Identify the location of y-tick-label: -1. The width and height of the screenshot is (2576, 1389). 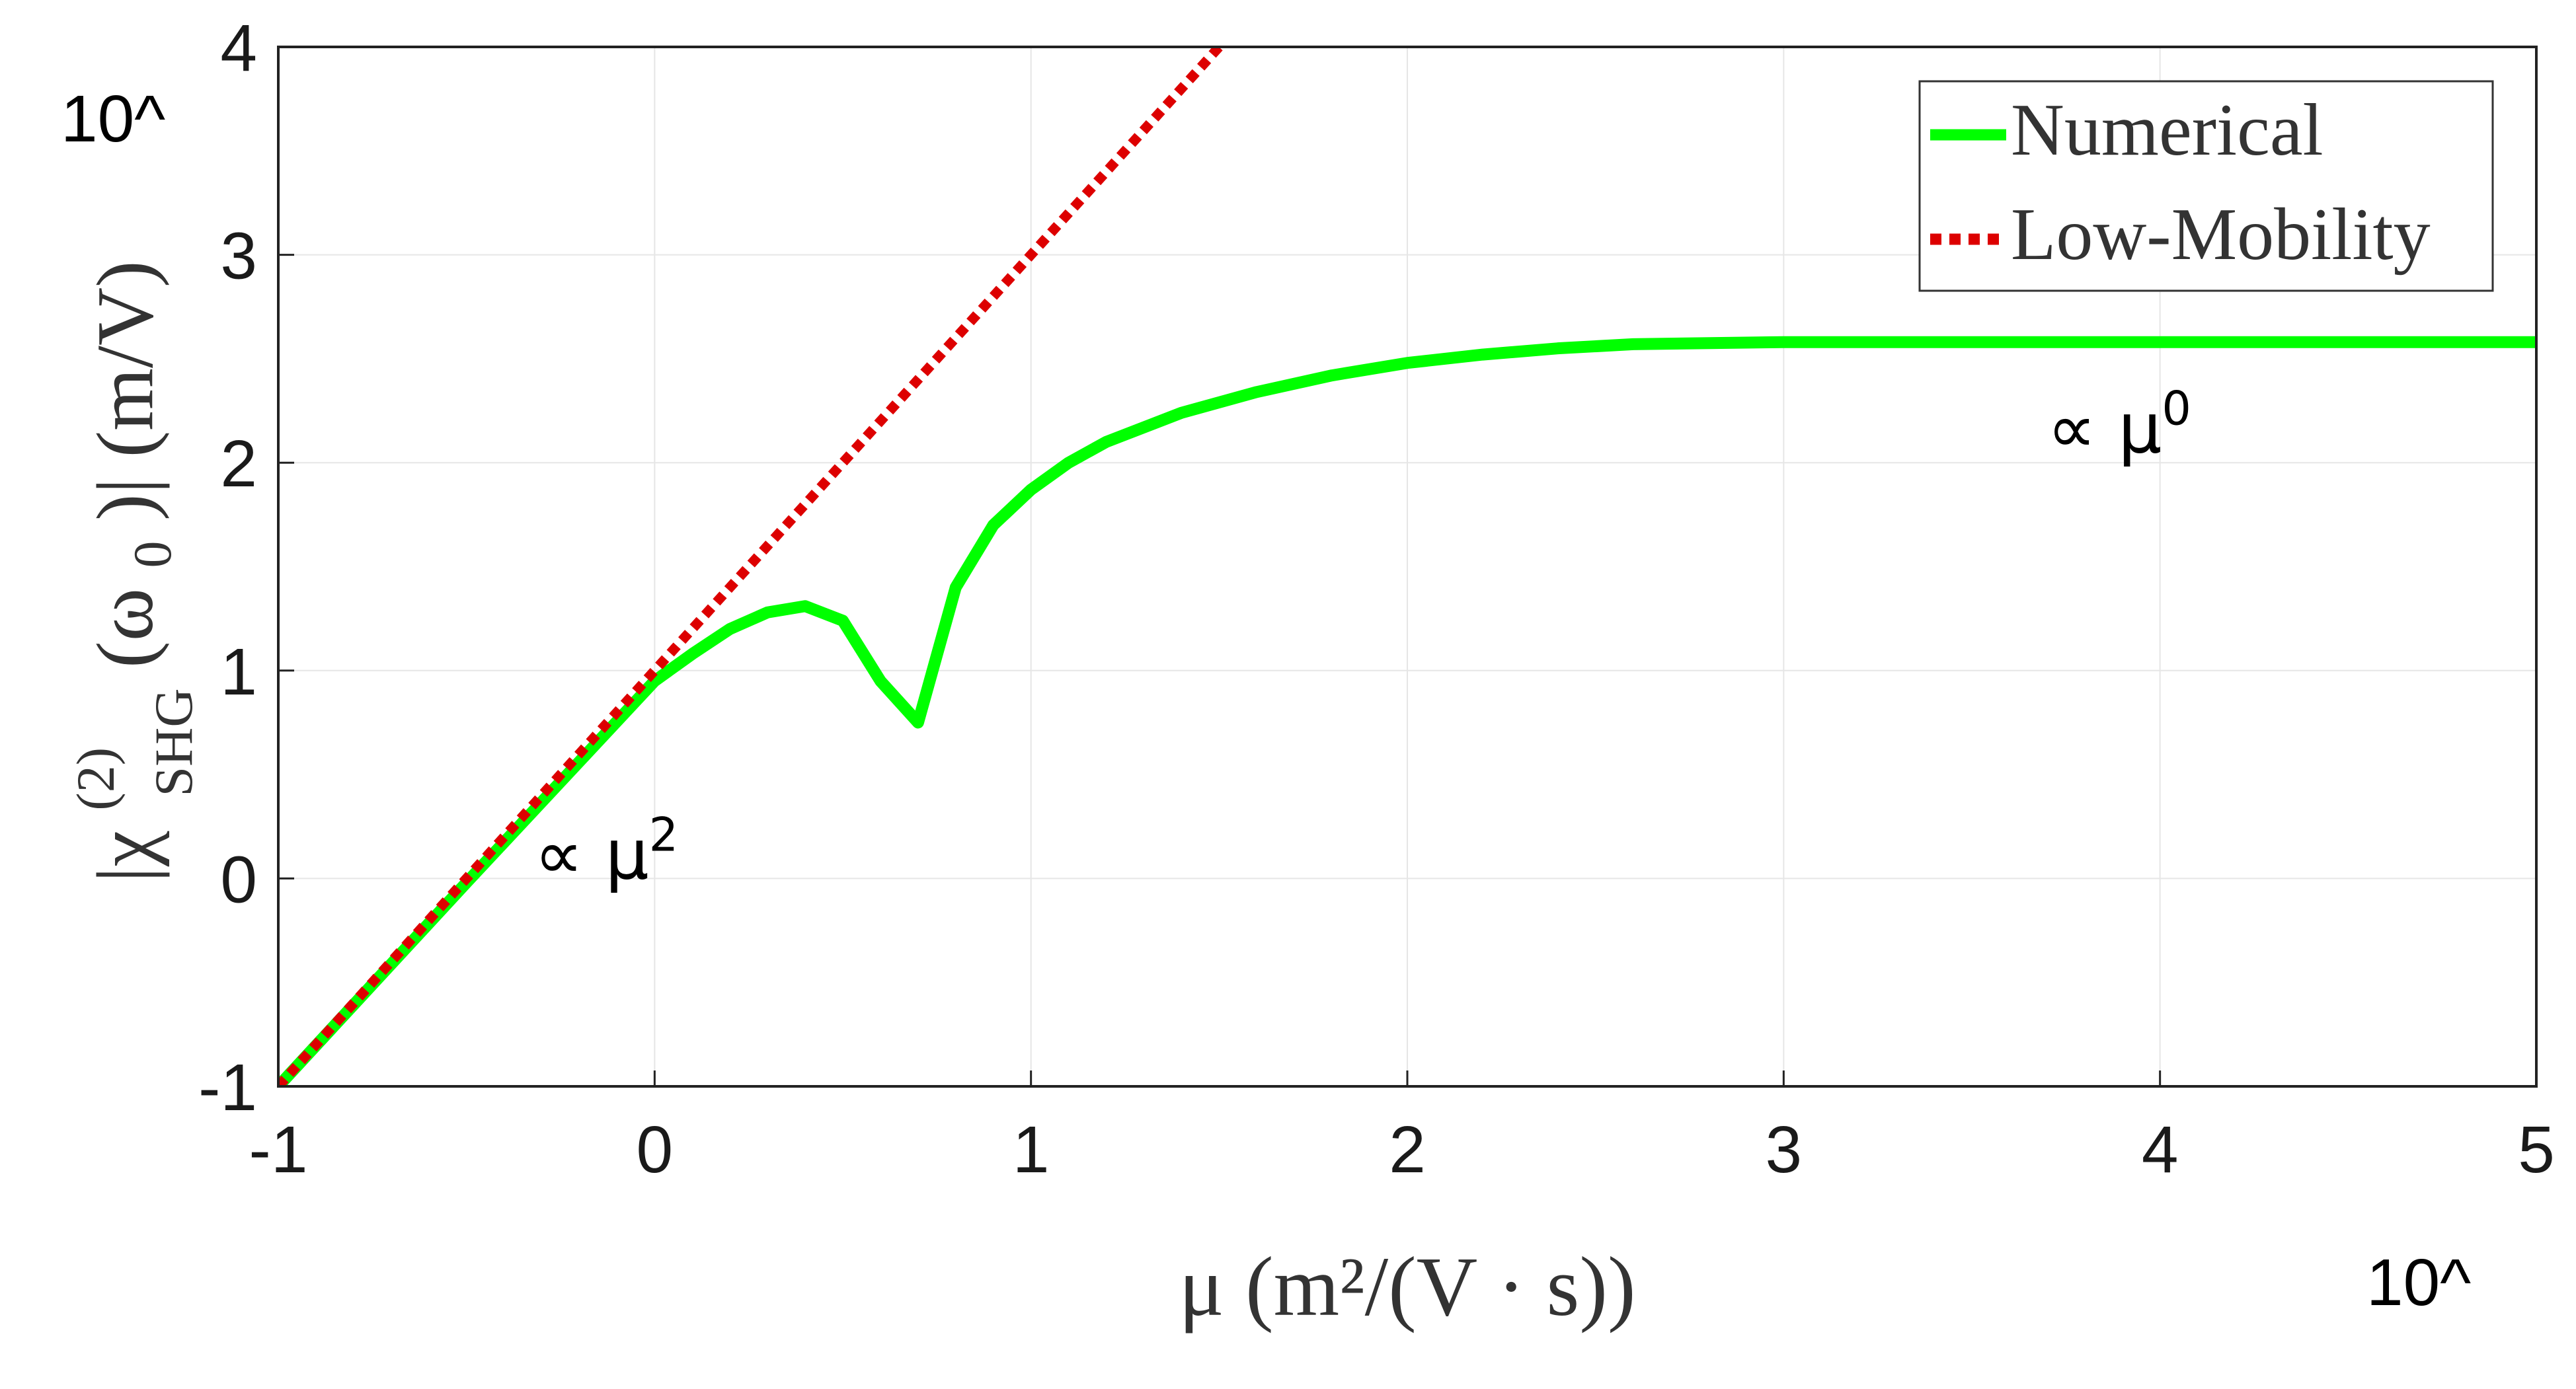
(227, 1088).